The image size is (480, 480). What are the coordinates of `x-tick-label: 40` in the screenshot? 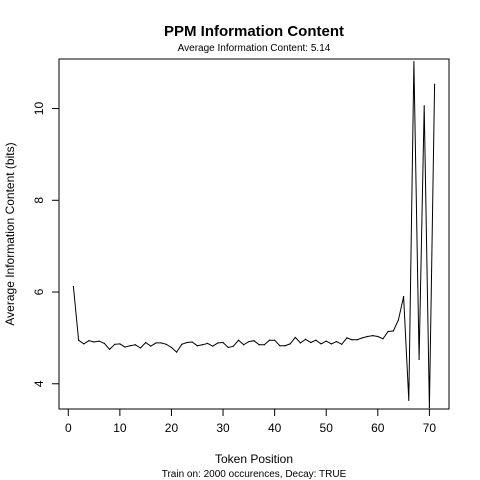 It's located at (275, 428).